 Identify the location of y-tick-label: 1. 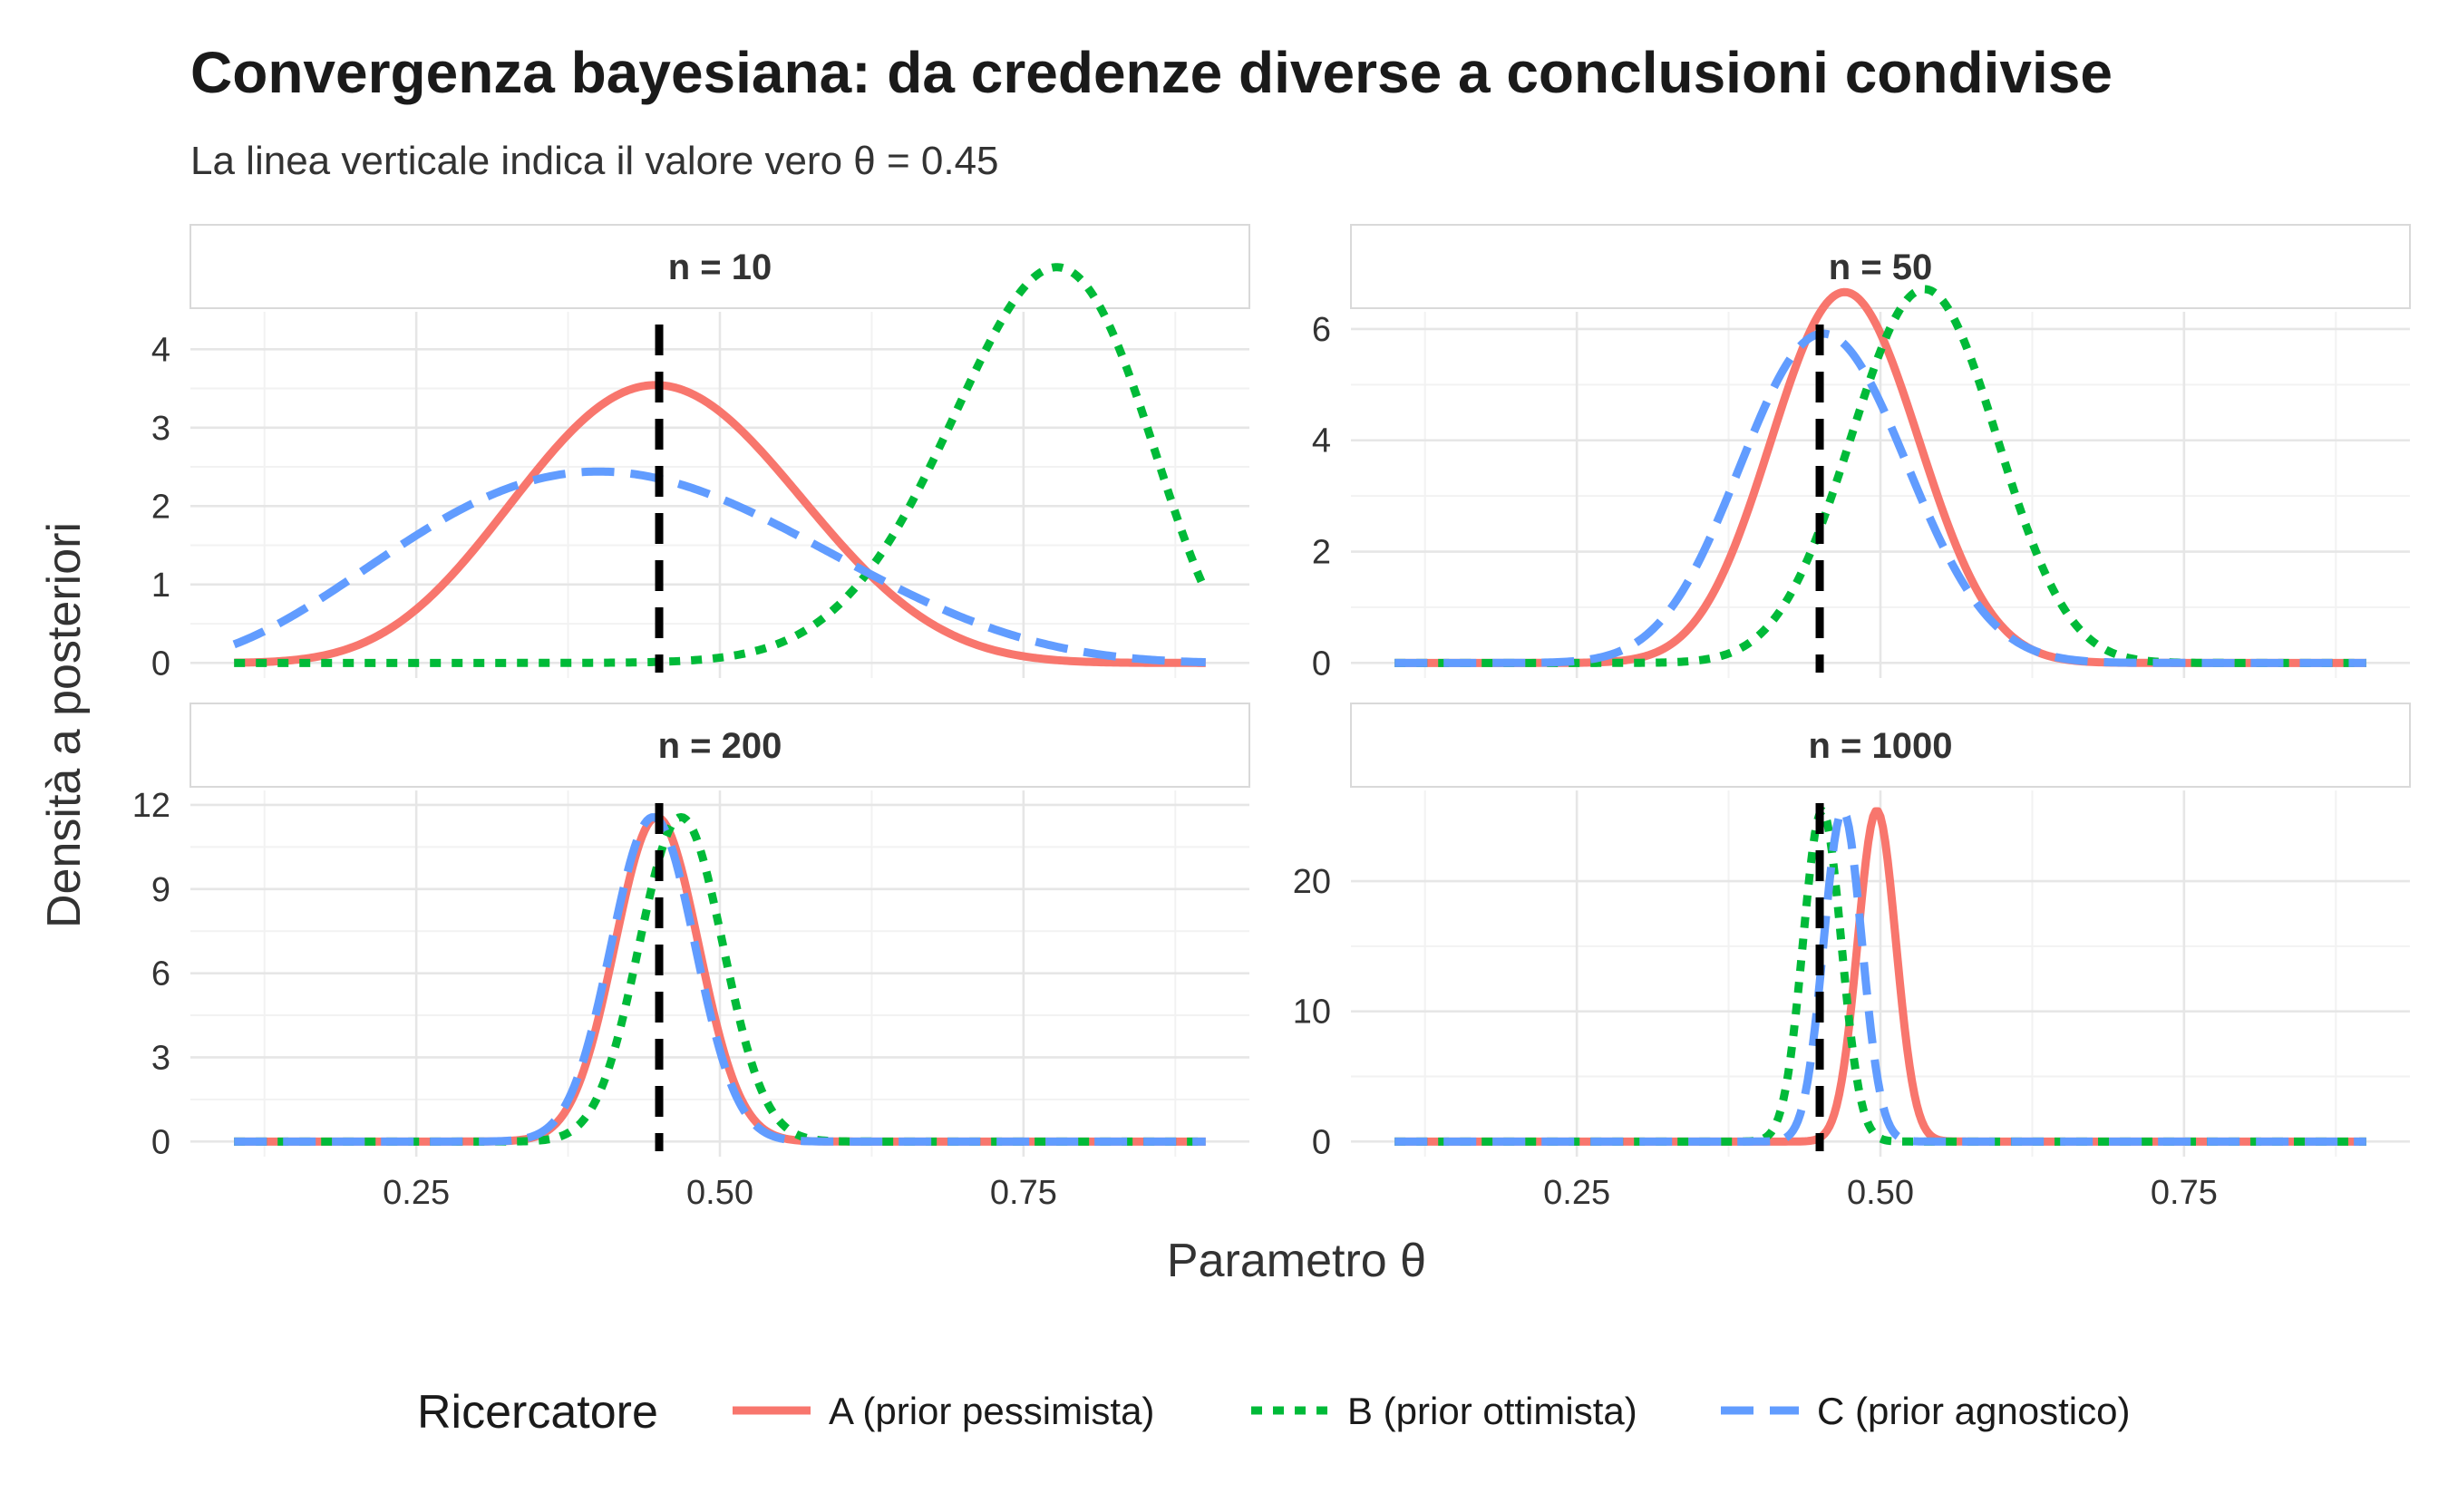
(160, 586).